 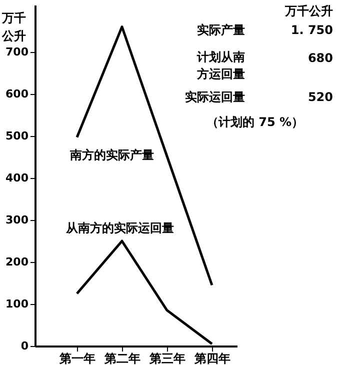 I want to click on x-tick-label: 第四年, so click(x=211, y=358).